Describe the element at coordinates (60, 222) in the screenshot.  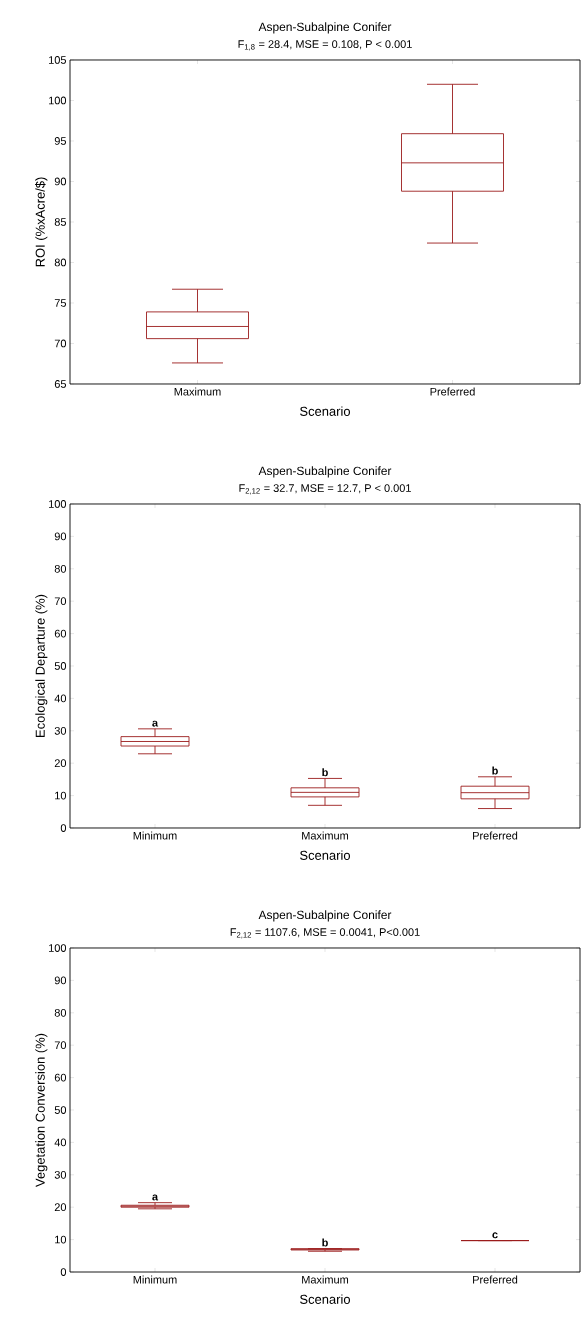
I see `y-tick-label: 85` at that location.